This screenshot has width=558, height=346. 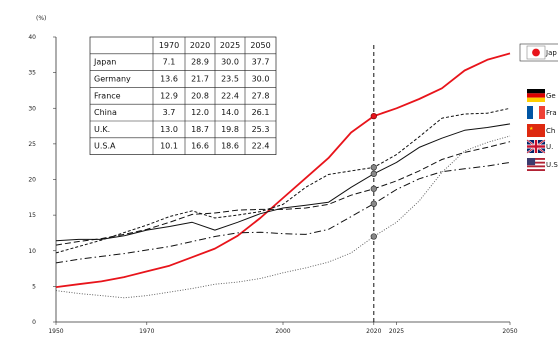 I want to click on y-tick-label: 40, so click(x=32, y=37).